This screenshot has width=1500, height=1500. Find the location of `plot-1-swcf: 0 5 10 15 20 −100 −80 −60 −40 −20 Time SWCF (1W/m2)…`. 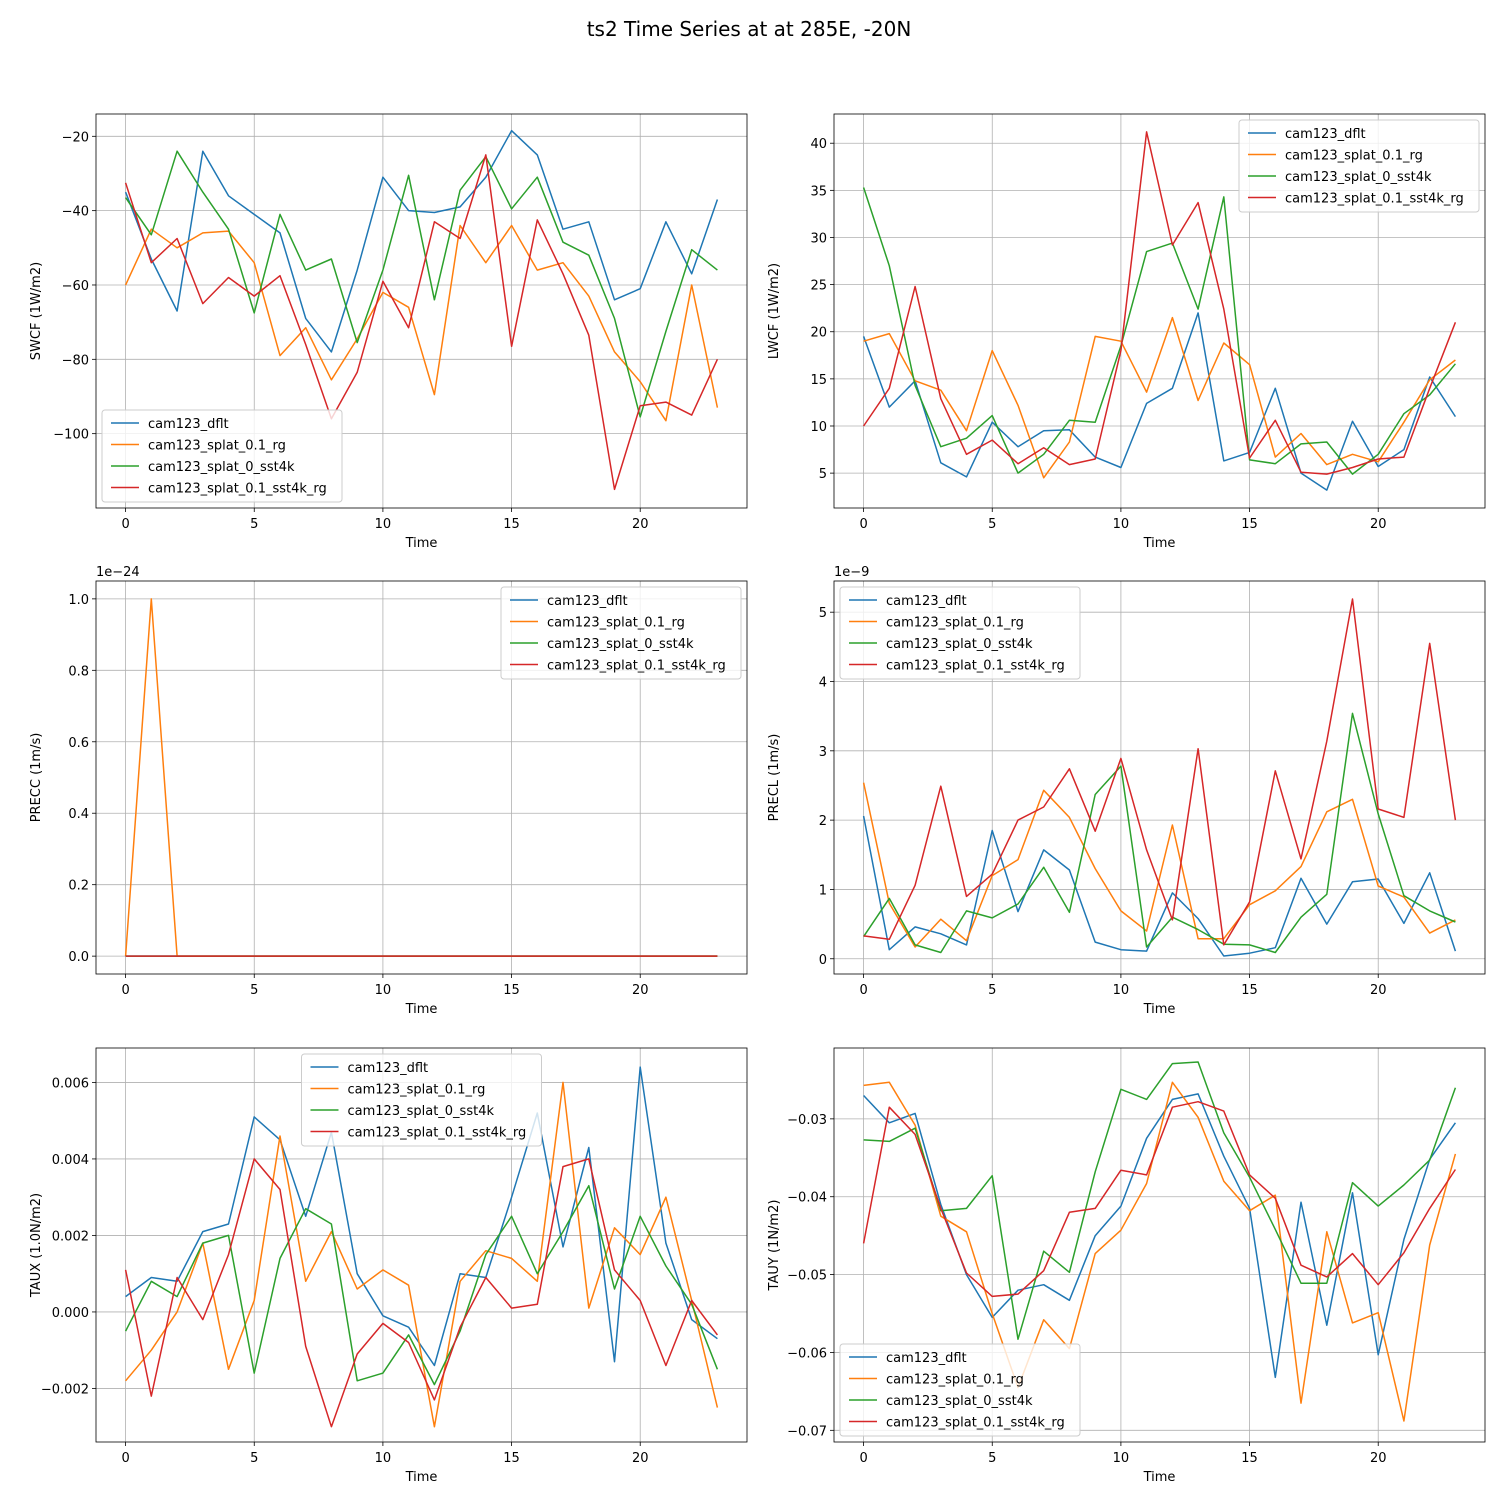

plot-1-swcf: 0 5 10 15 20 −100 −80 −60 −40 −20 Time SWCF (1W/m2)… is located at coordinates (388, 332).